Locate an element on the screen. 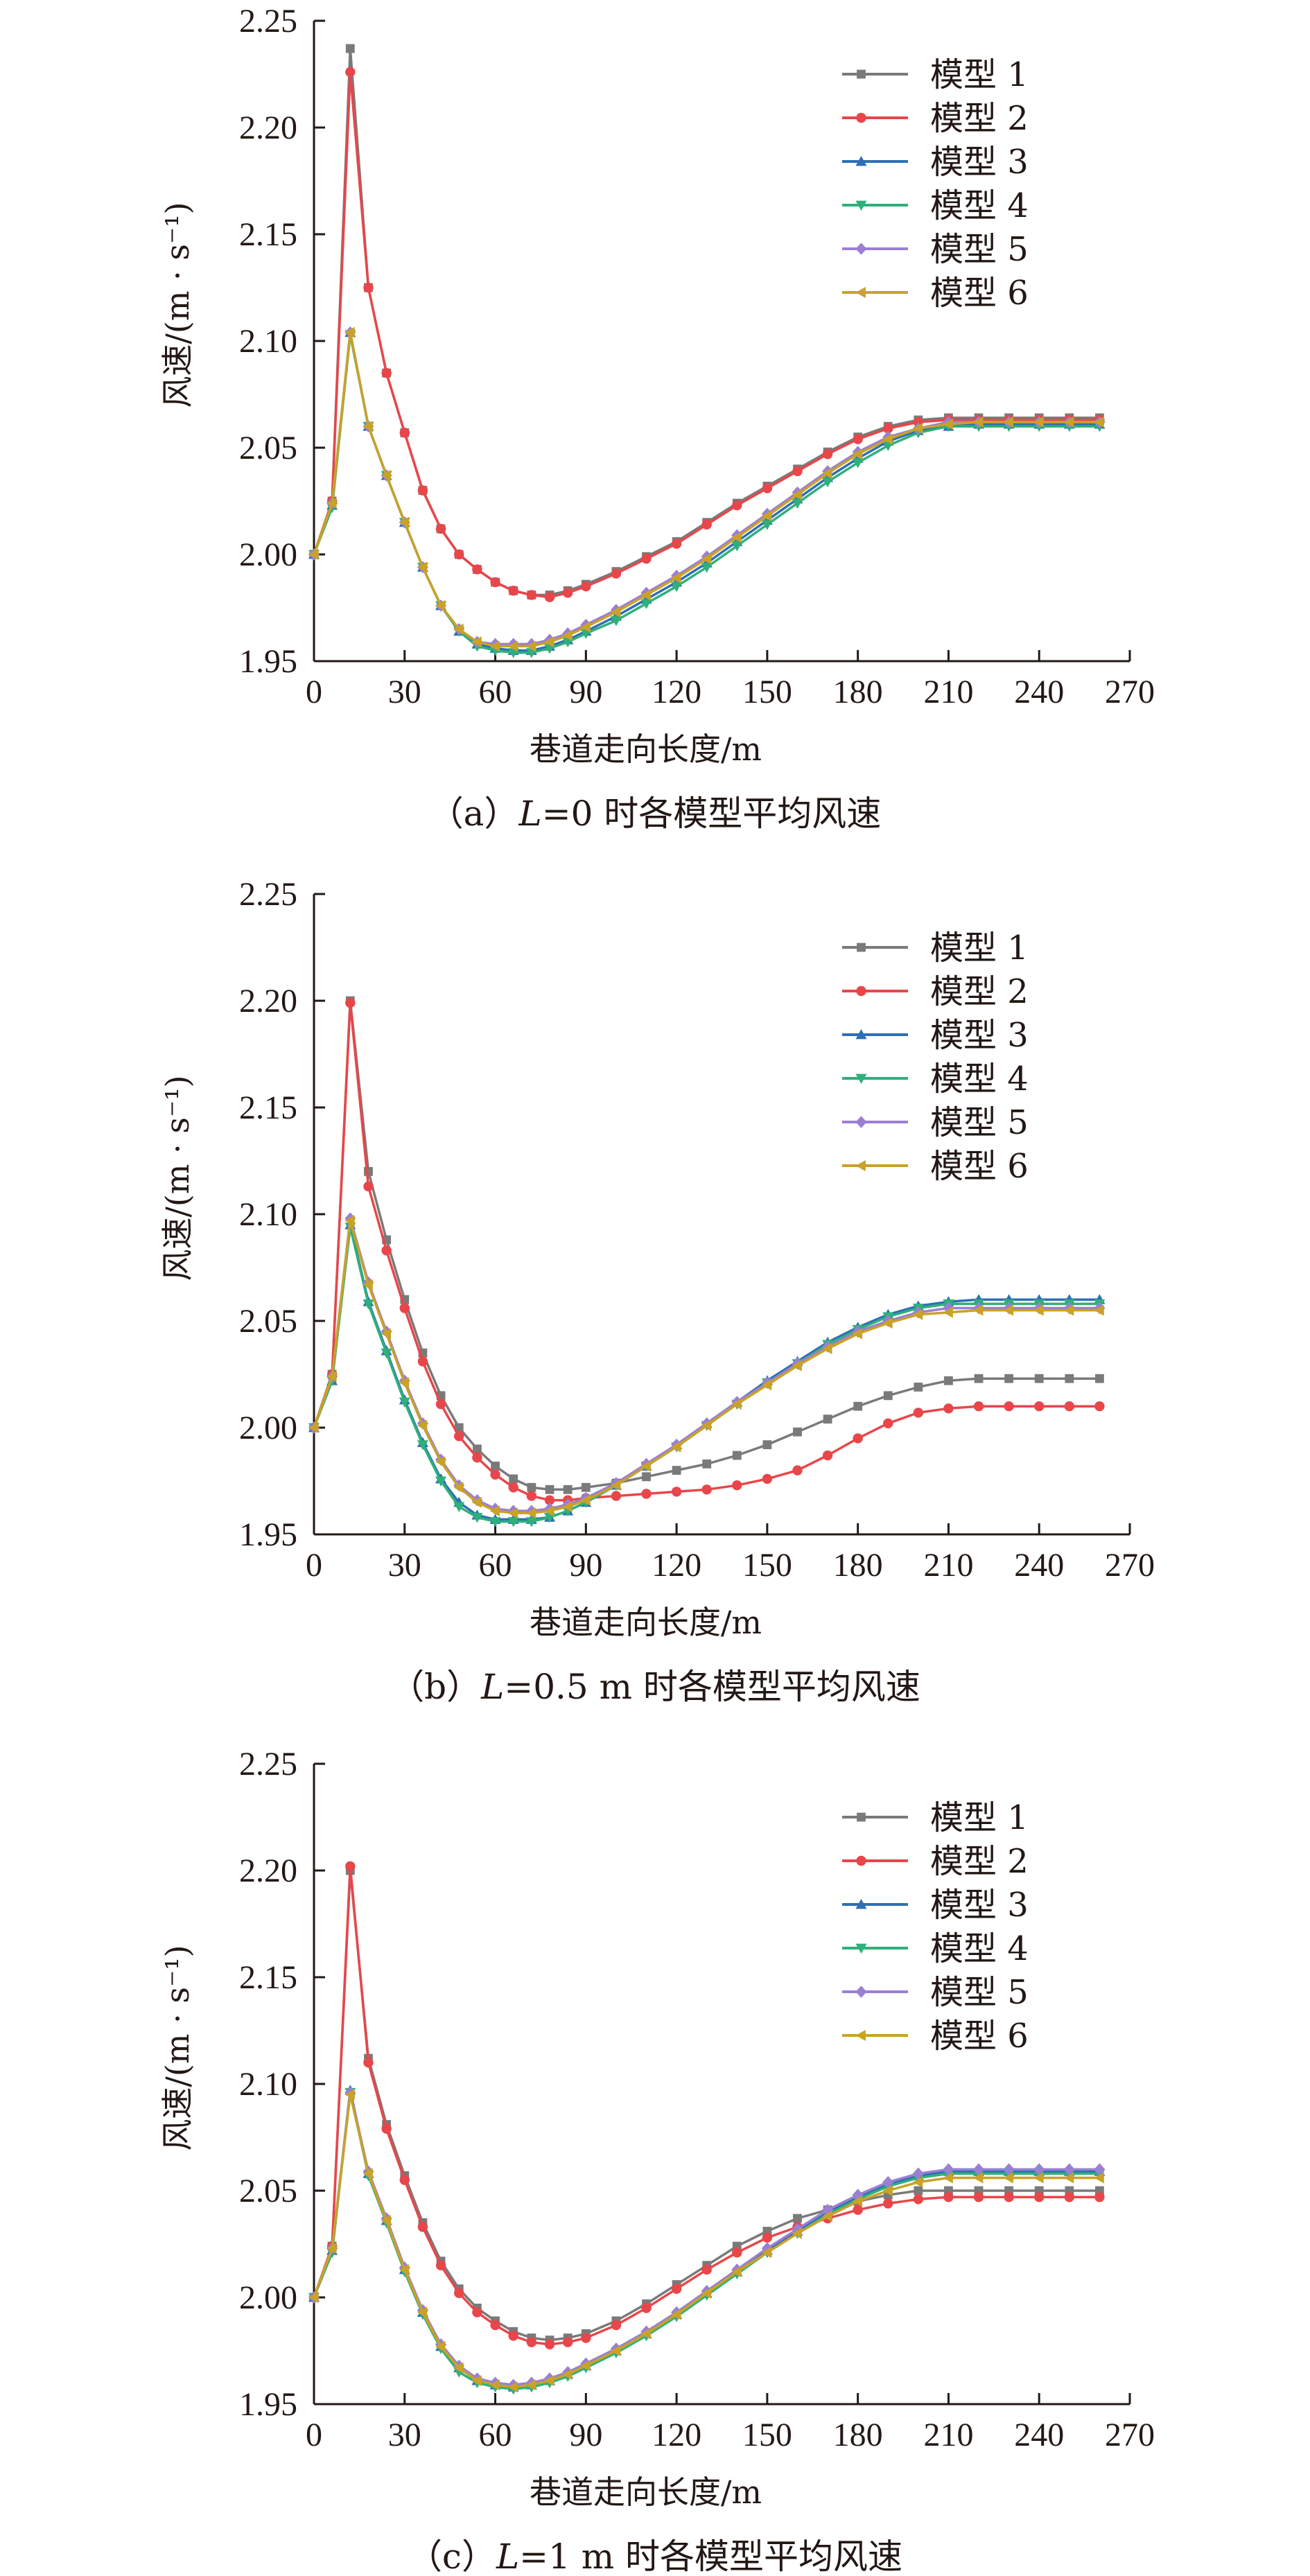  y-tick-label: 2.10 is located at coordinates (268, 341).